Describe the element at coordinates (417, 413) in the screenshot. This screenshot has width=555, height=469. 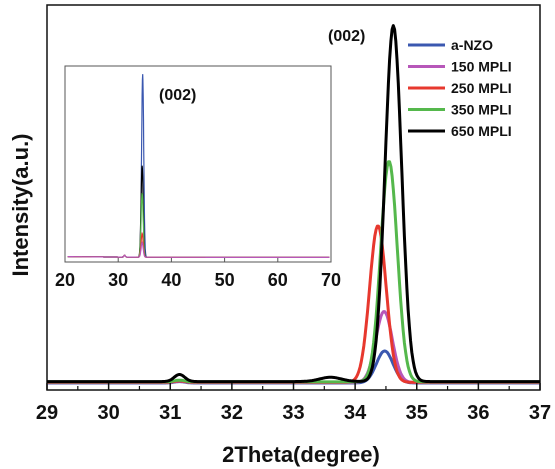
I see `main-x-tick-label: 35` at that location.